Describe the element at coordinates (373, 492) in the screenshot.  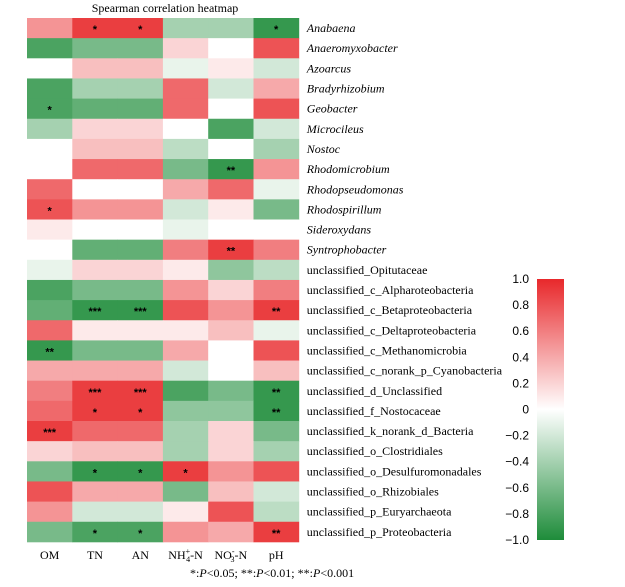
I see `row-label: unclassified_o_Rhizobiales` at that location.